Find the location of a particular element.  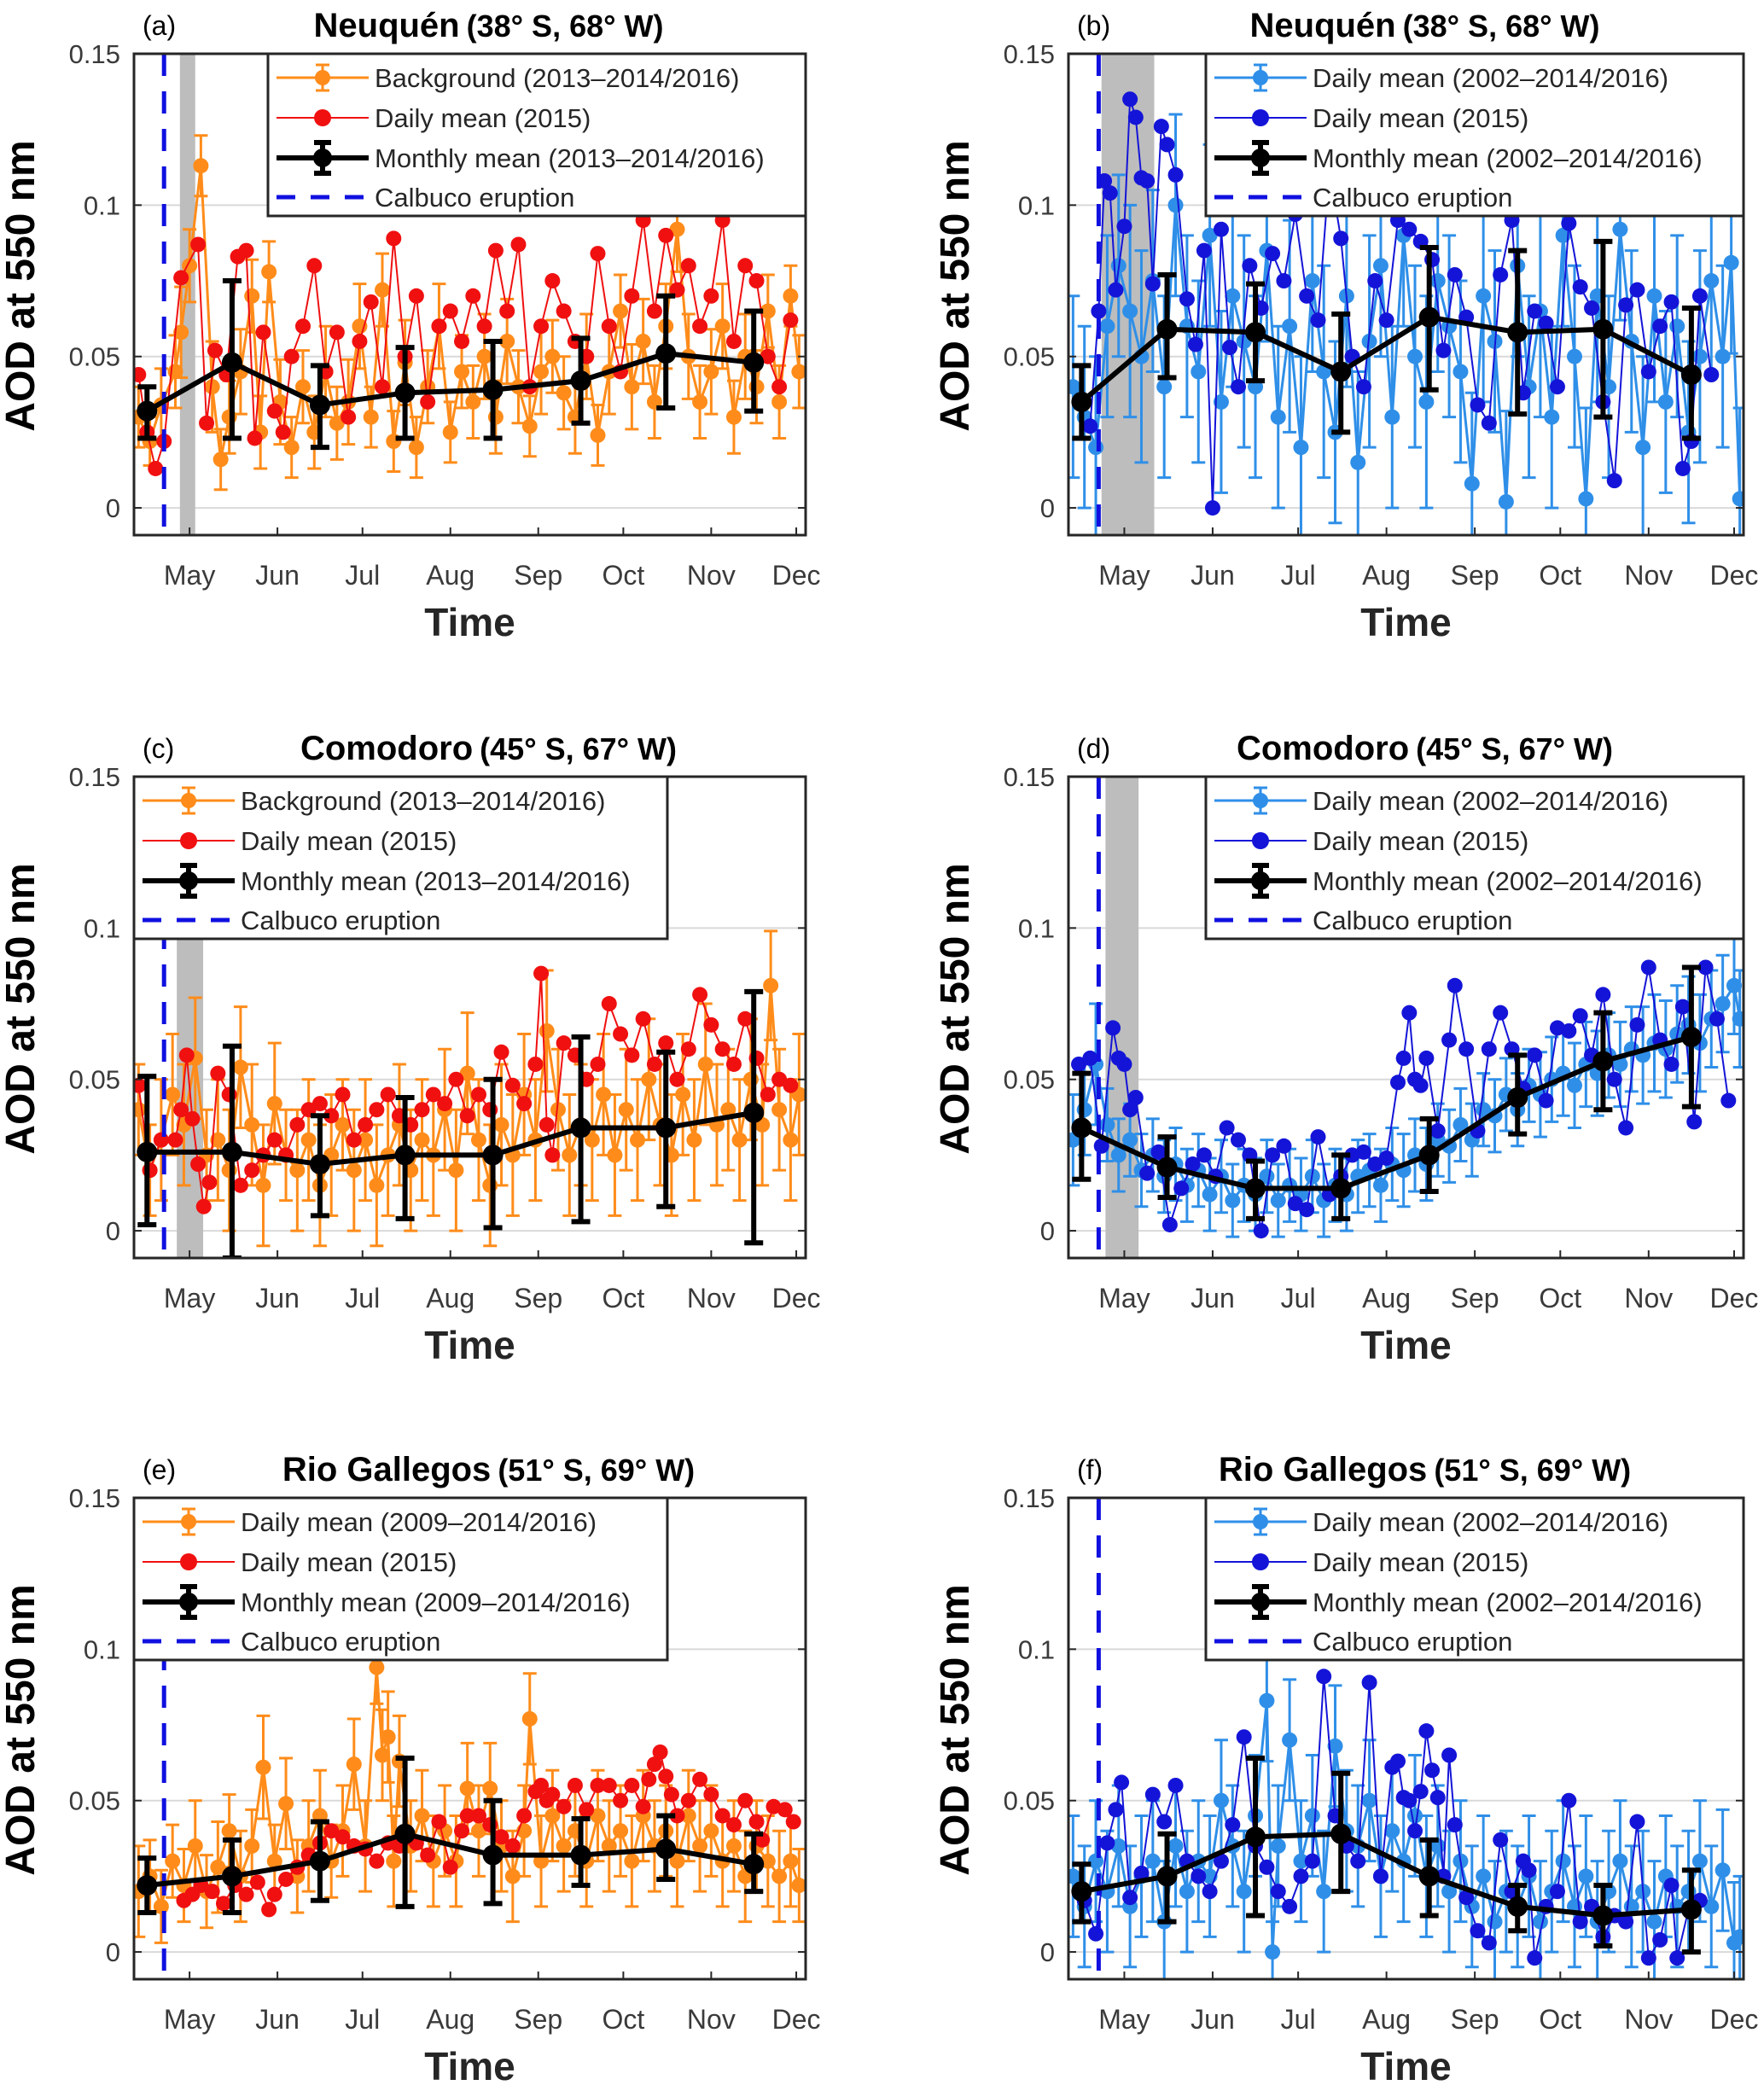

panel-label: (a) is located at coordinates (159, 25).